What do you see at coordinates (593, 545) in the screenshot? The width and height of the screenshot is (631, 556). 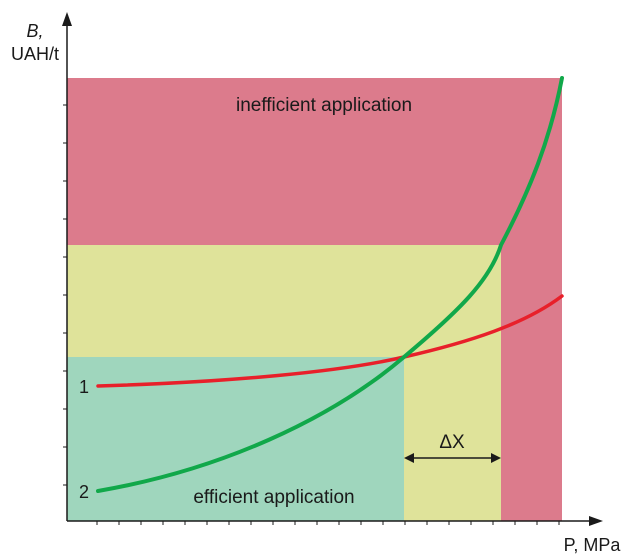 I see `x-axis-label: P, MPa` at bounding box center [593, 545].